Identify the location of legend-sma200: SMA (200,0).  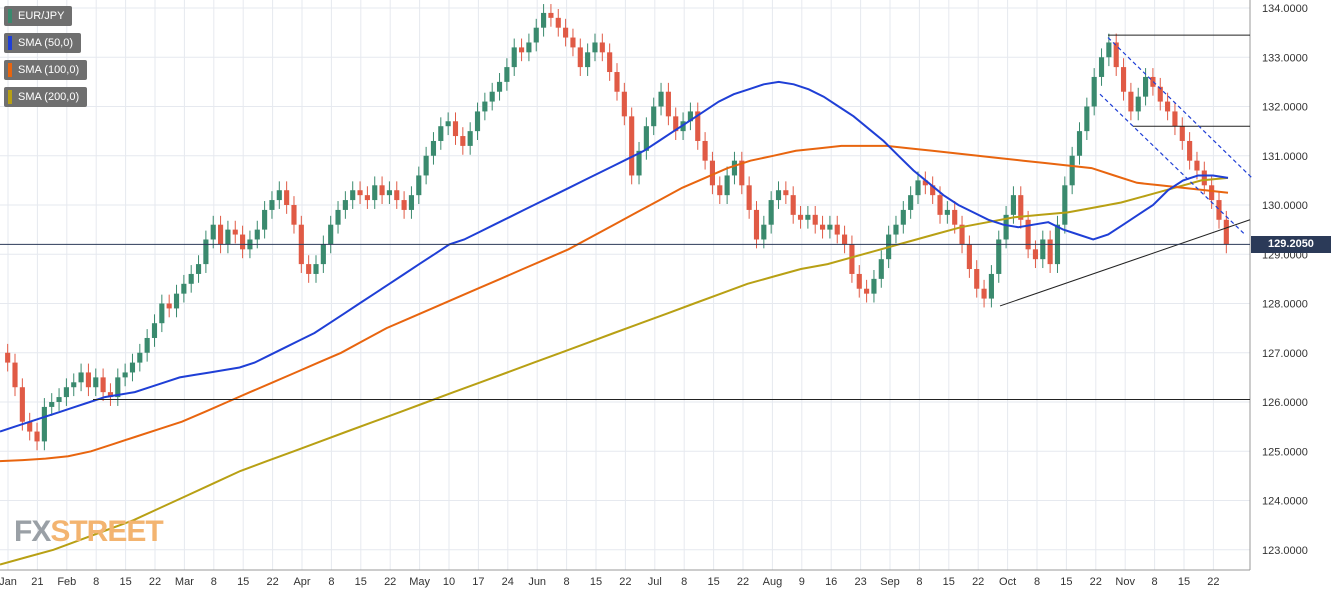
(46, 97).